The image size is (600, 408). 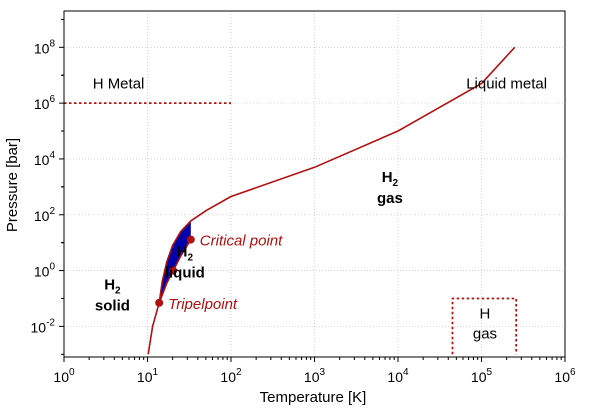 What do you see at coordinates (482, 376) in the screenshot?
I see `x-tick-label: 10⁵` at bounding box center [482, 376].